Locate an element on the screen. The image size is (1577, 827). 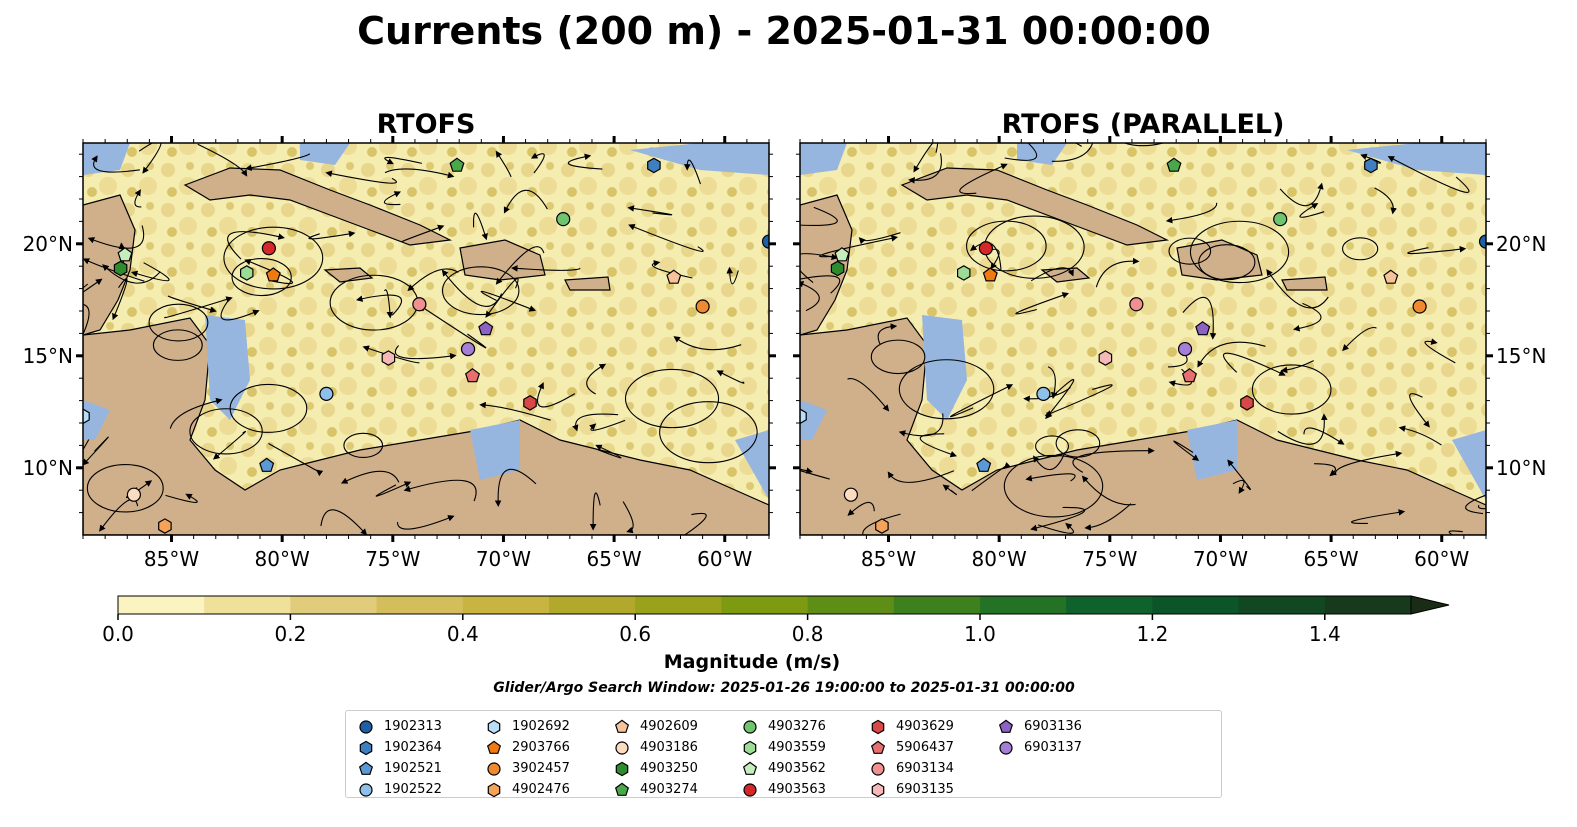
legend-item: 4903629 is located at coordinates (934, 726).